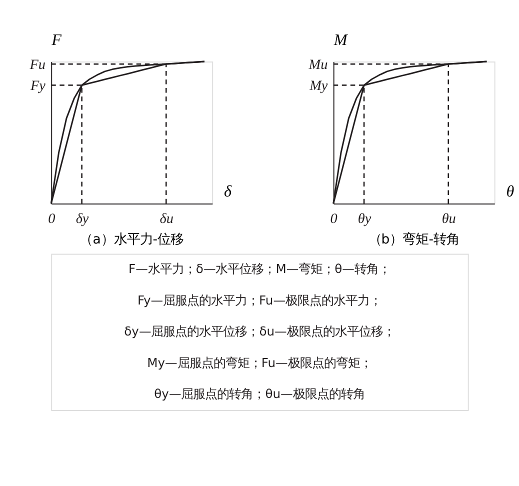 The width and height of the screenshot is (519, 486). What do you see at coordinates (132, 240) in the screenshot?
I see `text: （a）水平力-位移` at bounding box center [132, 240].